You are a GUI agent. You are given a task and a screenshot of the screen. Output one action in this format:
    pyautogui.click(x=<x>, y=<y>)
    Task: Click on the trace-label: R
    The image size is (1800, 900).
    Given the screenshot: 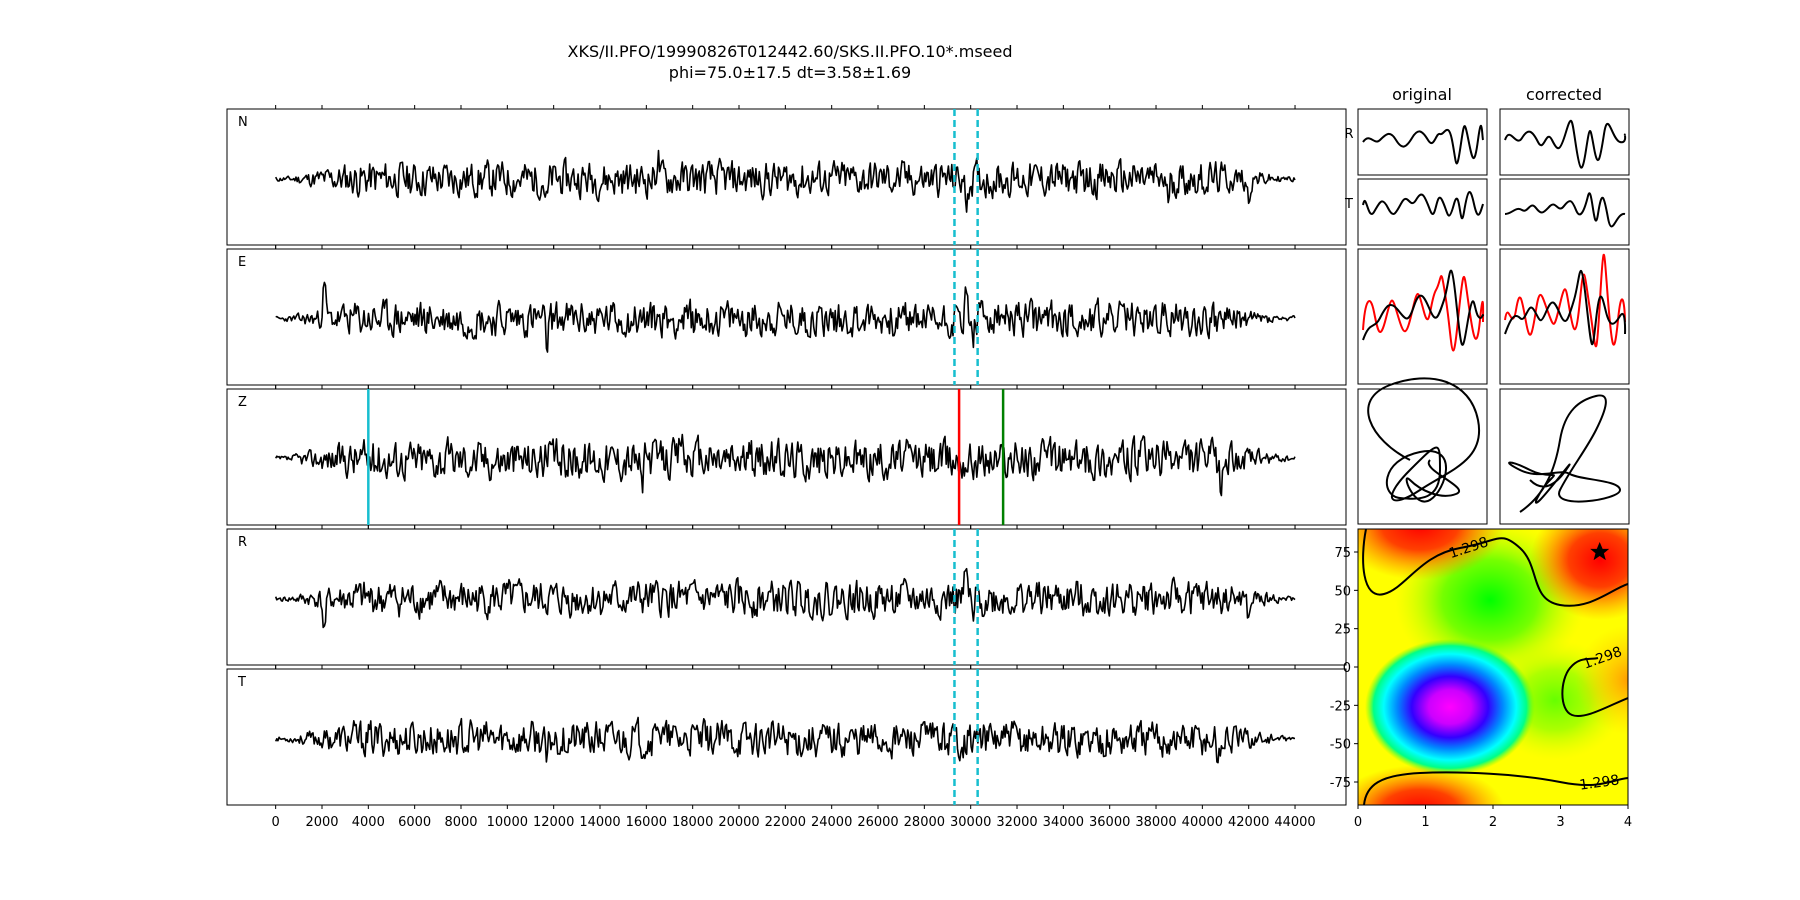 What is the action you would take?
    pyautogui.click(x=242, y=542)
    